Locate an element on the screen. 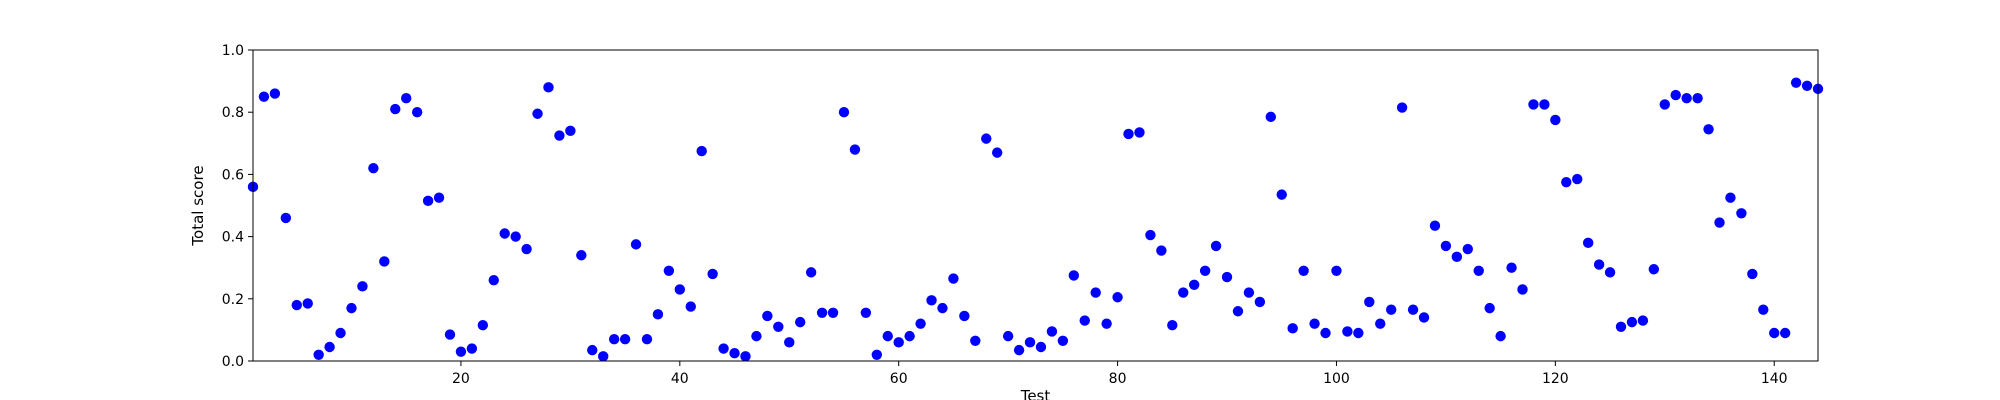 This screenshot has height=400, width=2000. x-axis-title: Test is located at coordinates (1035, 393).